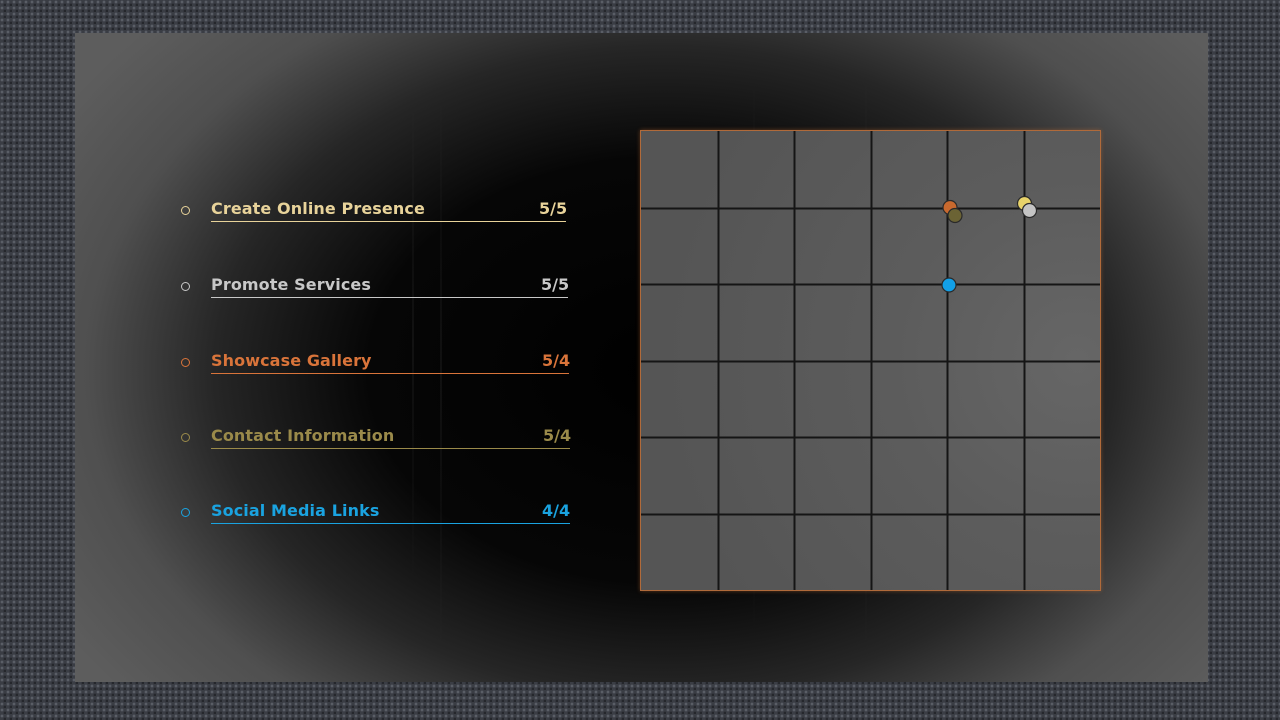  I want to click on silver-marker, so click(1029, 210).